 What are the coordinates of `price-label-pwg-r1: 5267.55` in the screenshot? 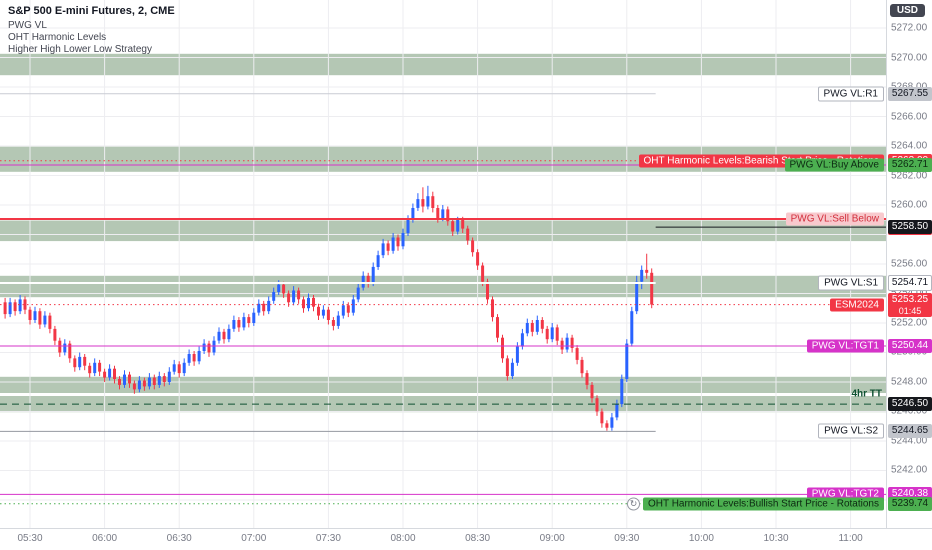 It's located at (910, 93).